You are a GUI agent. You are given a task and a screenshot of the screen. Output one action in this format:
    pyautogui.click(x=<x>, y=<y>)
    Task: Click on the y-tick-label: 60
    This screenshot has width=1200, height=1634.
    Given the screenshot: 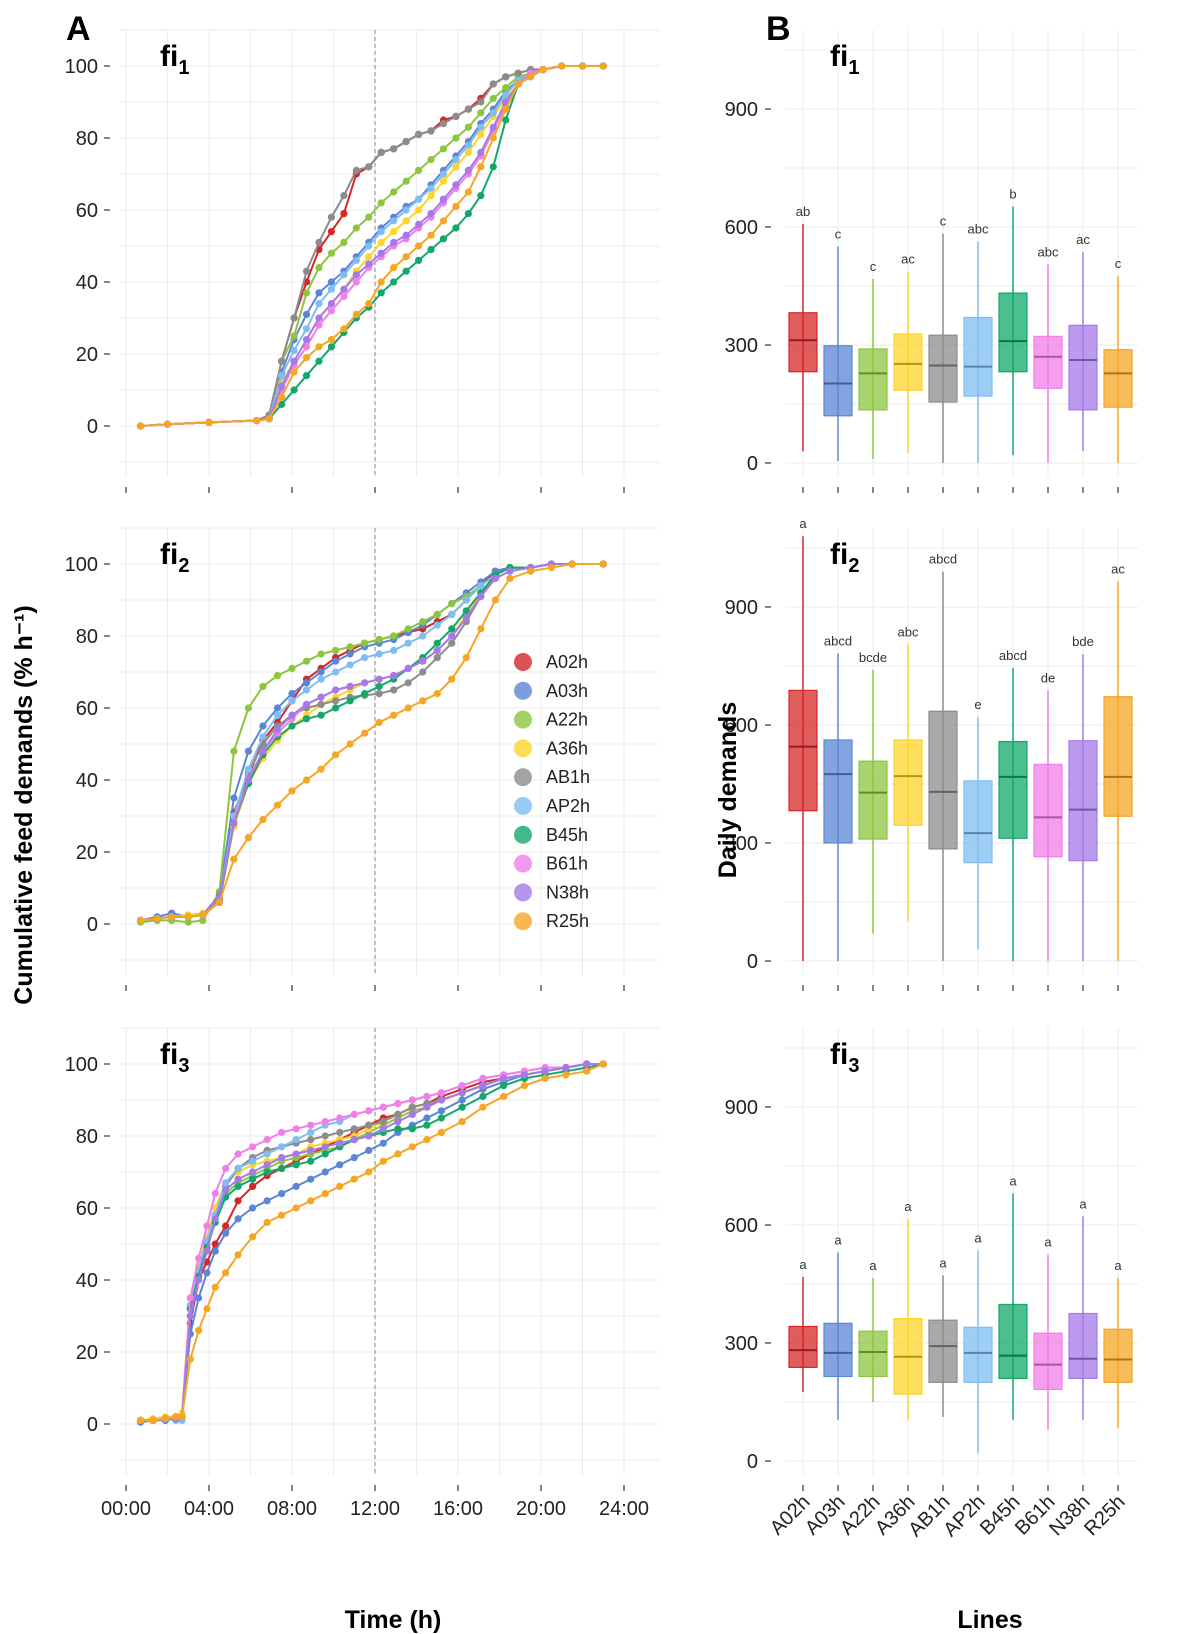 What is the action you would take?
    pyautogui.click(x=87, y=1209)
    